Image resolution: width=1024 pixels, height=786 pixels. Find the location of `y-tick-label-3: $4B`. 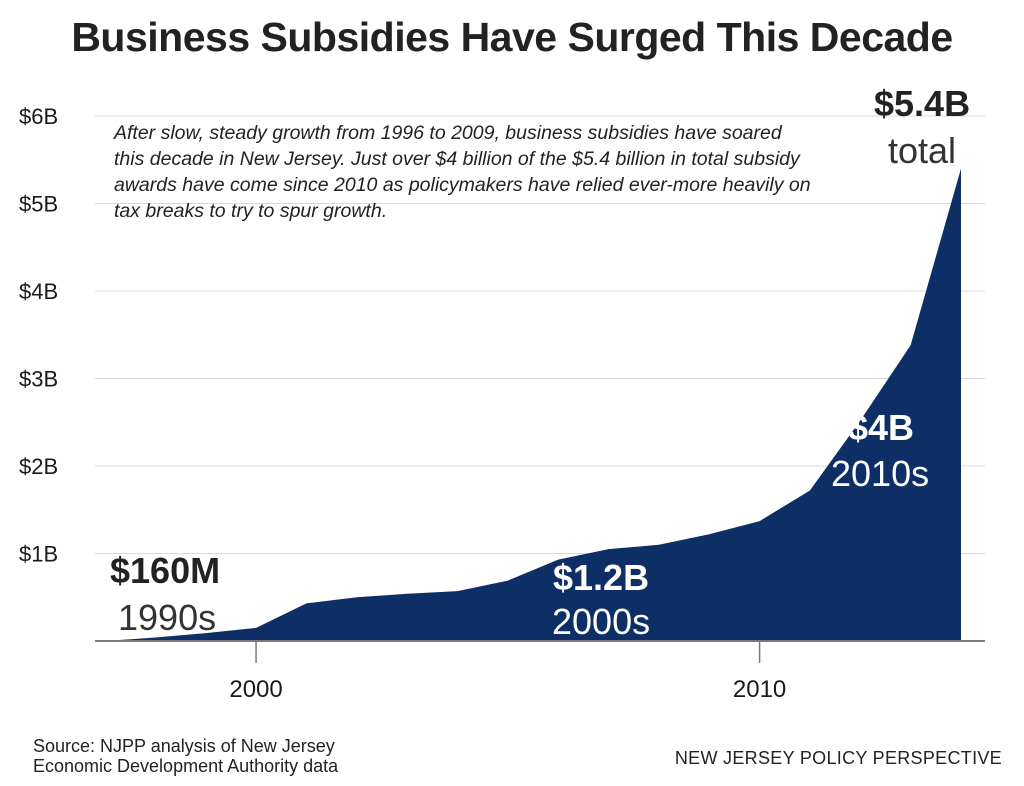

y-tick-label-3: $4B is located at coordinates (38, 291).